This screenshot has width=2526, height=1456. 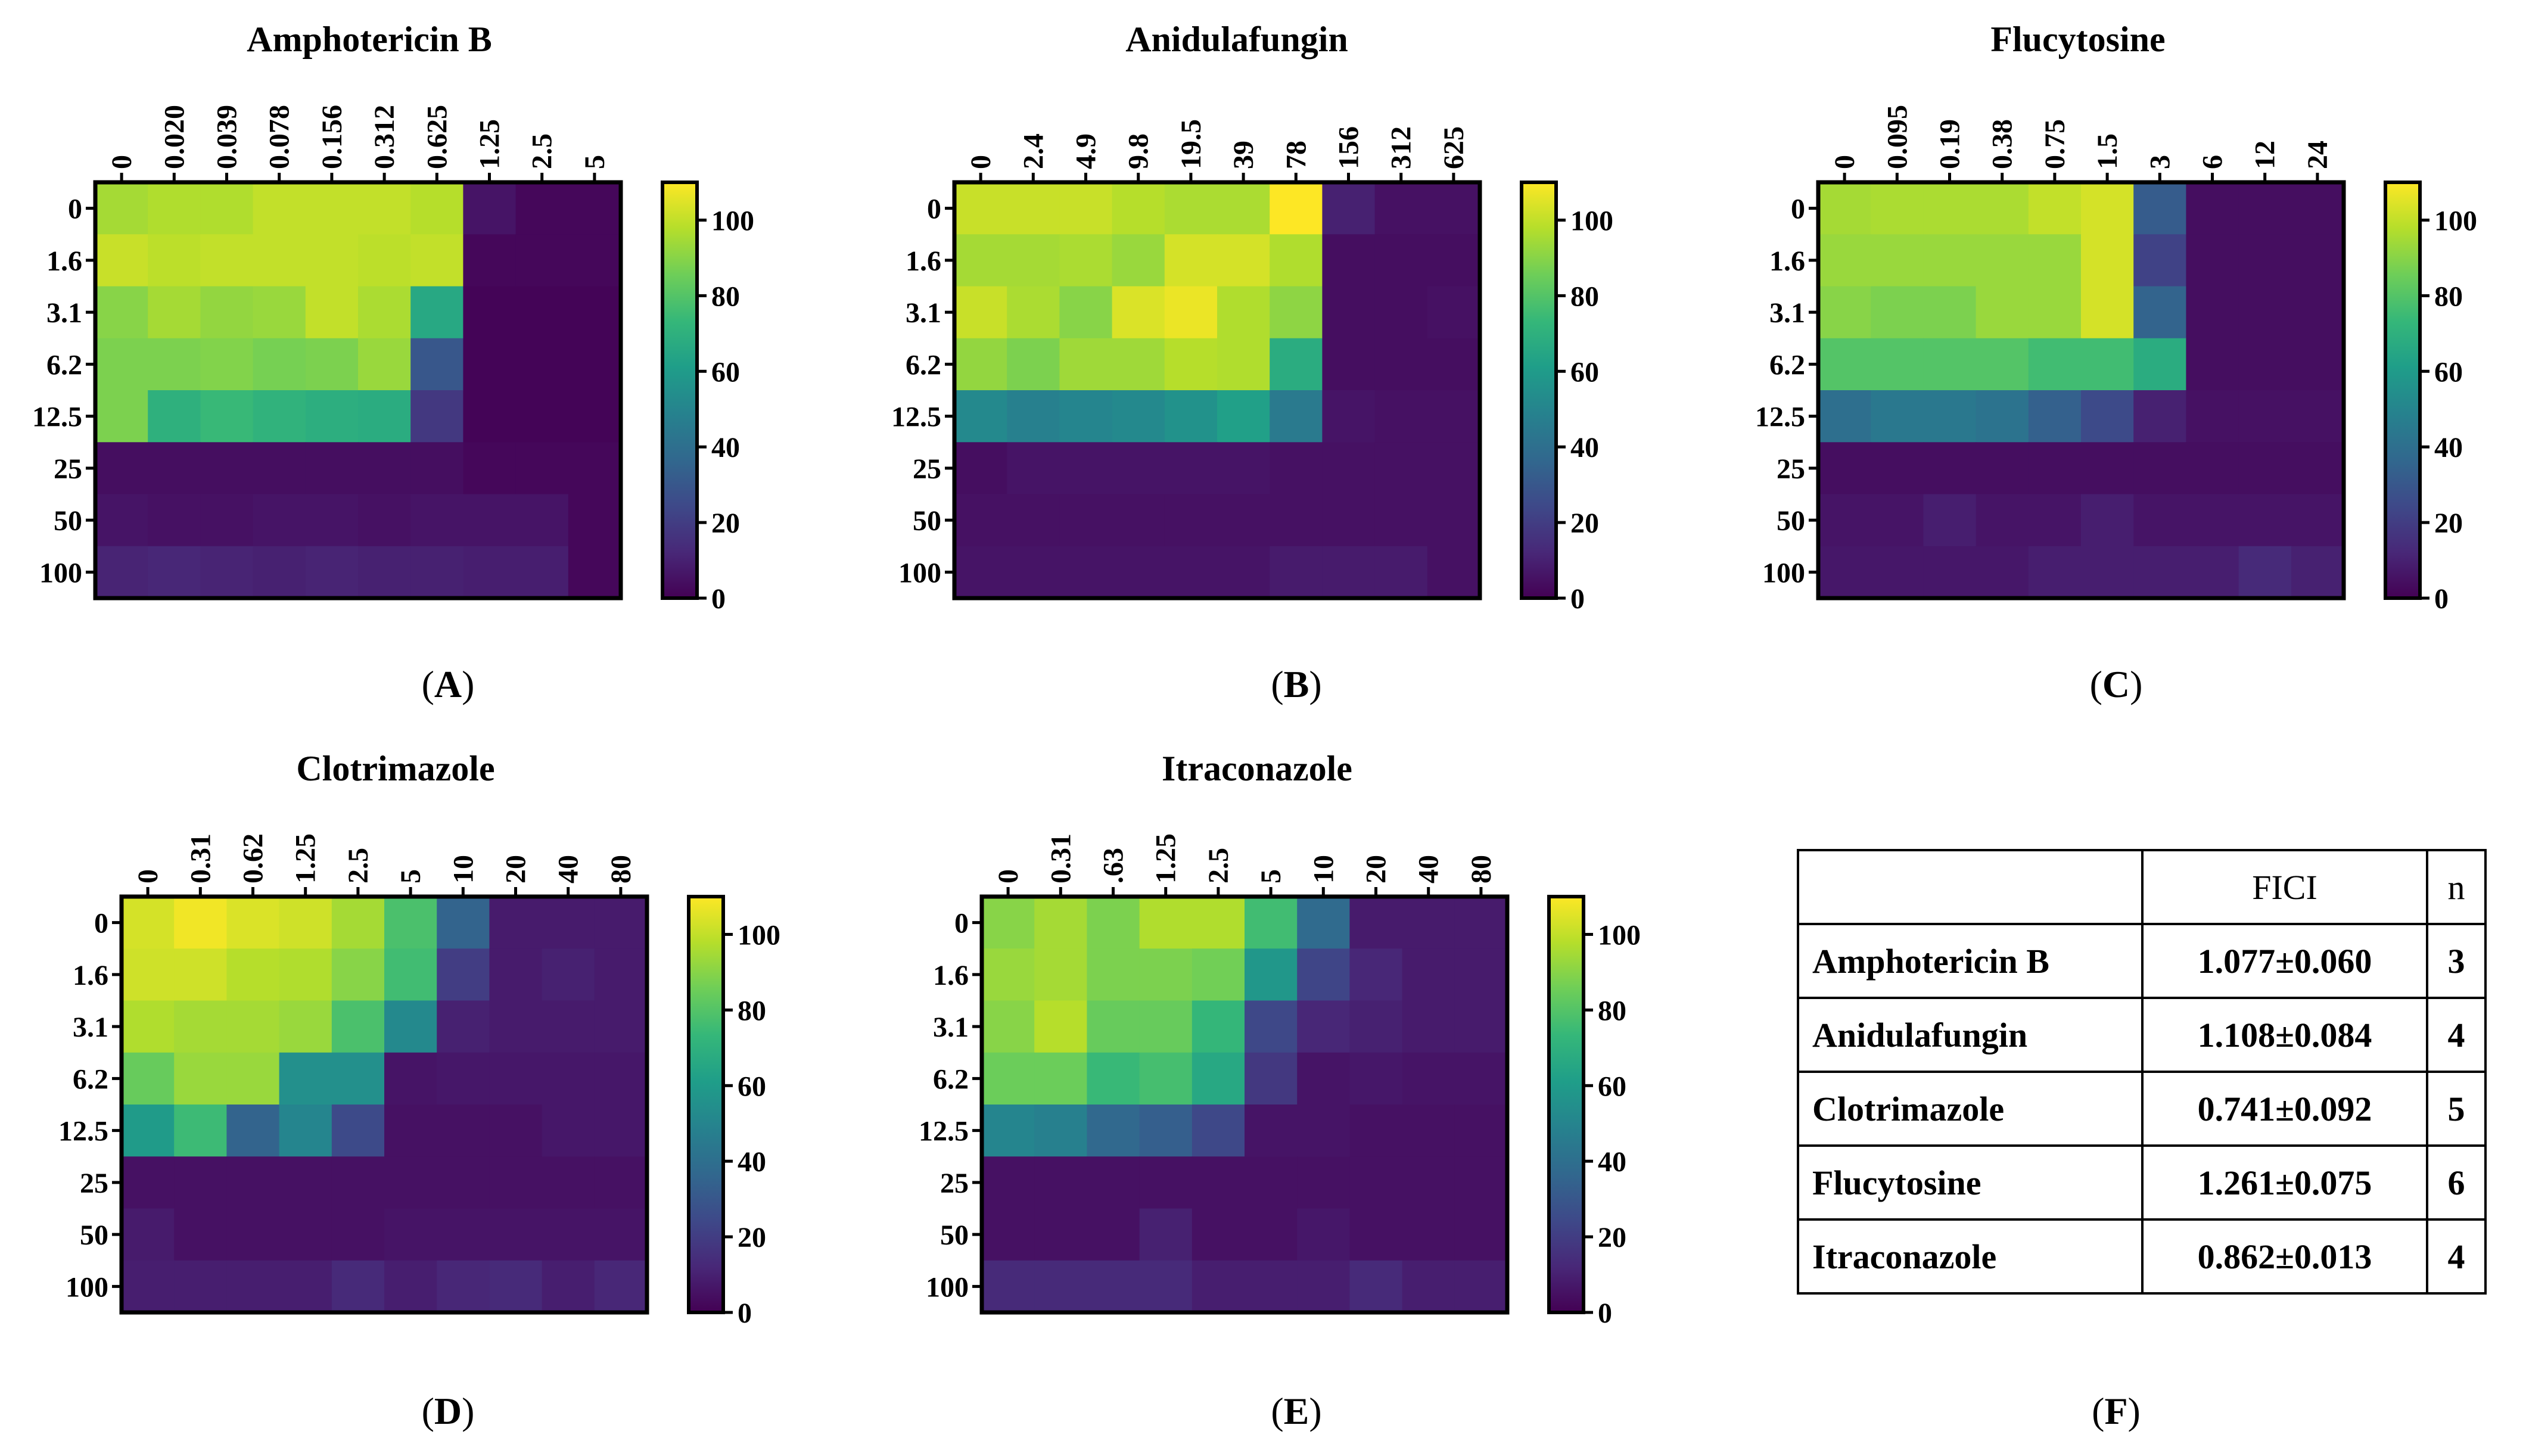 What do you see at coordinates (752, 1162) in the screenshot?
I see `colorbar-tick-label: 40` at bounding box center [752, 1162].